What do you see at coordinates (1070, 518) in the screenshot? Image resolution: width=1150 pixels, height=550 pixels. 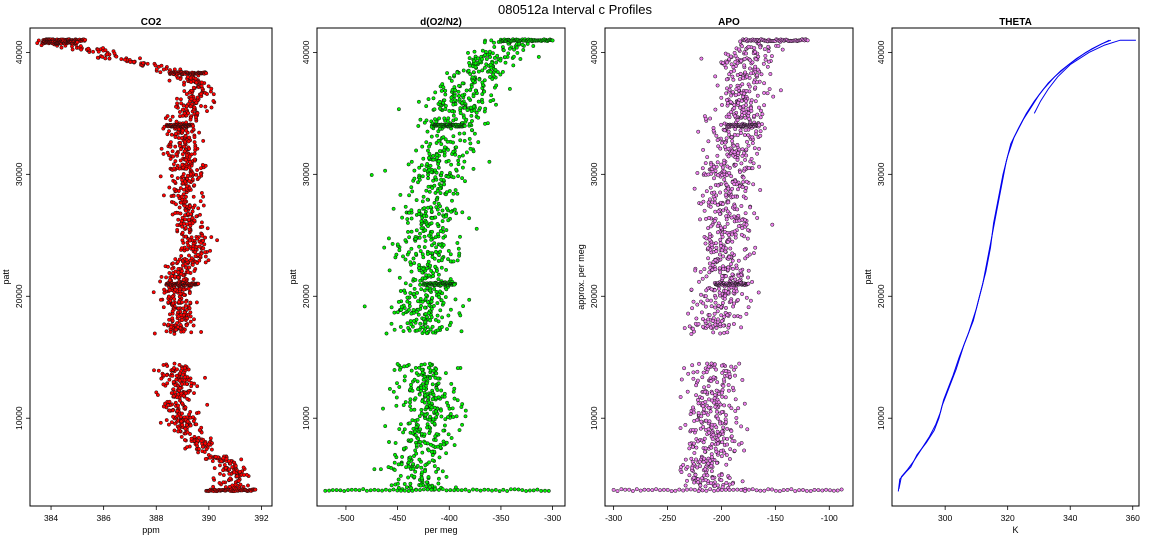 I see `x-tick-label: 340` at bounding box center [1070, 518].